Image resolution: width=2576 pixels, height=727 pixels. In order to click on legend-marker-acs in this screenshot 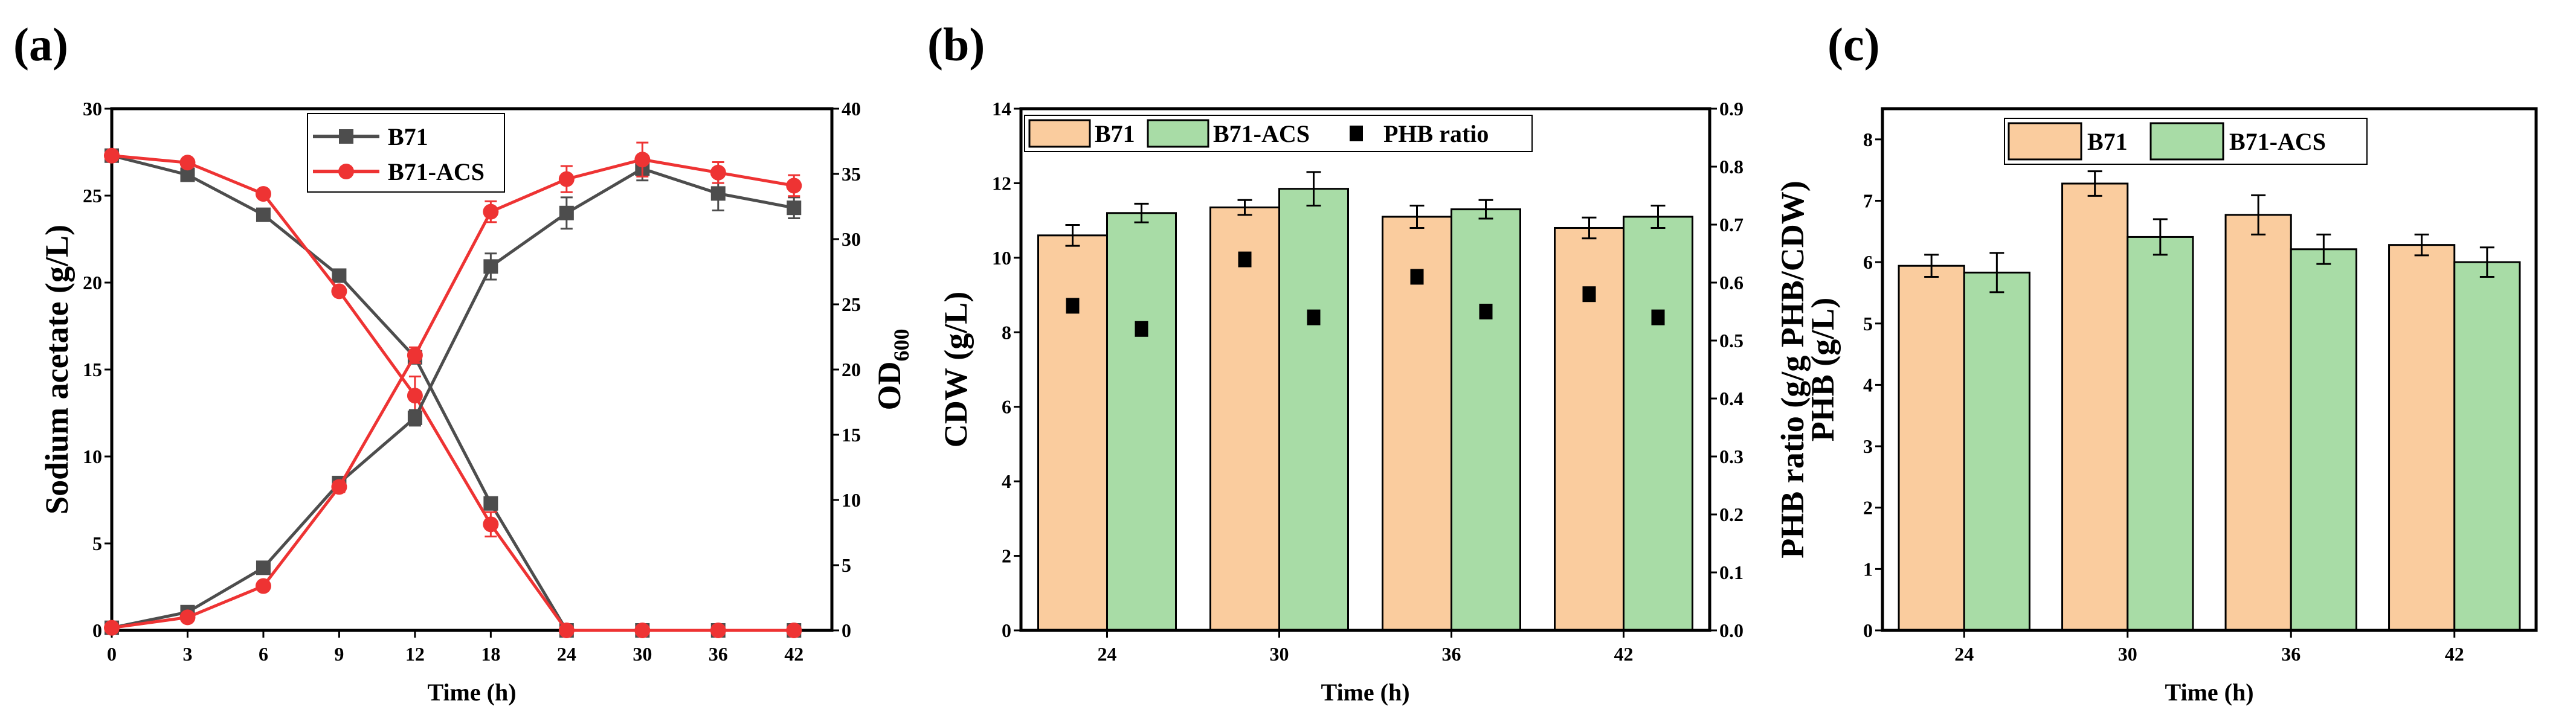, I will do `click(346, 171)`.